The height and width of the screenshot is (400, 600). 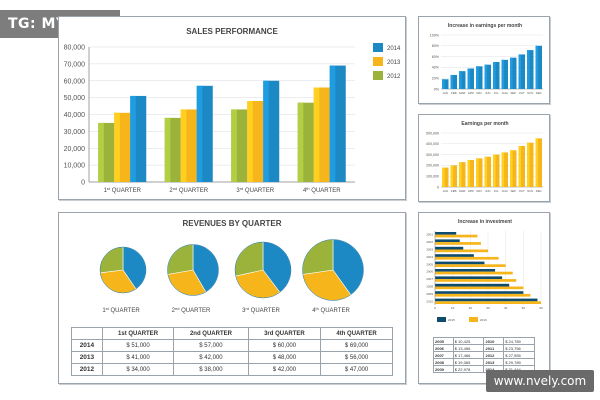 I want to click on y-tick-label: 200,000, so click(x=432, y=166).